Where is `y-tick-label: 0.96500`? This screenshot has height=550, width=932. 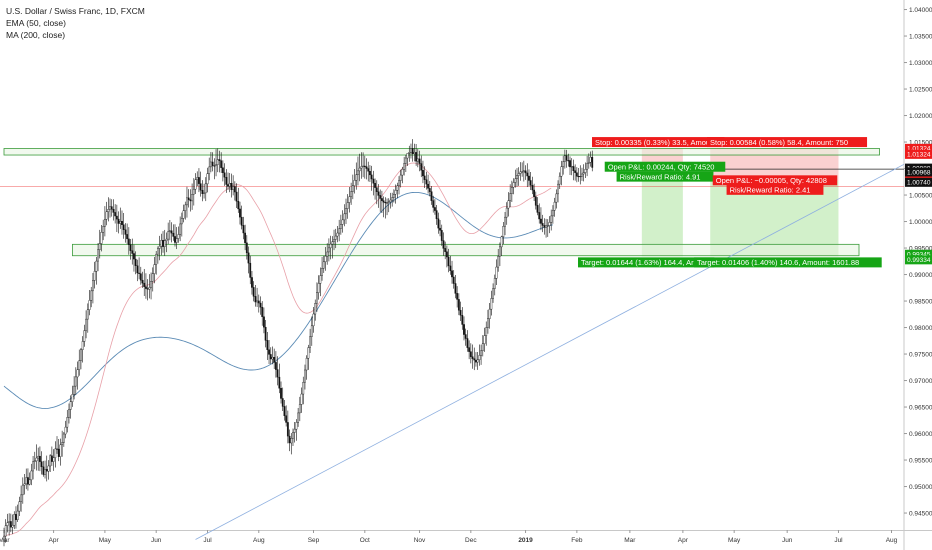
y-tick-label: 0.96500 is located at coordinates (920, 407).